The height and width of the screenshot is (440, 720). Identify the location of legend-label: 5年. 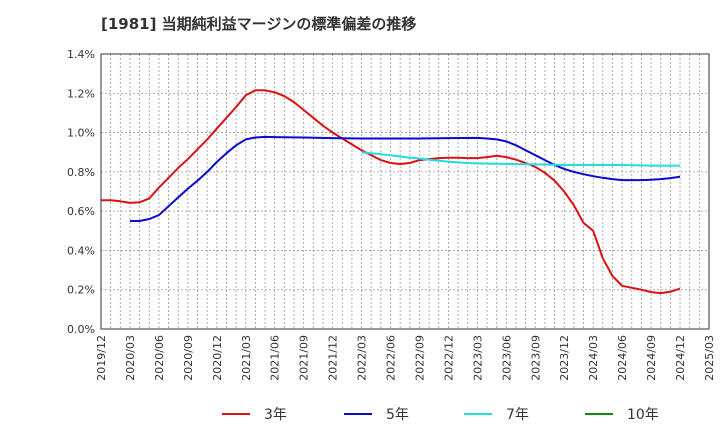
(397, 415).